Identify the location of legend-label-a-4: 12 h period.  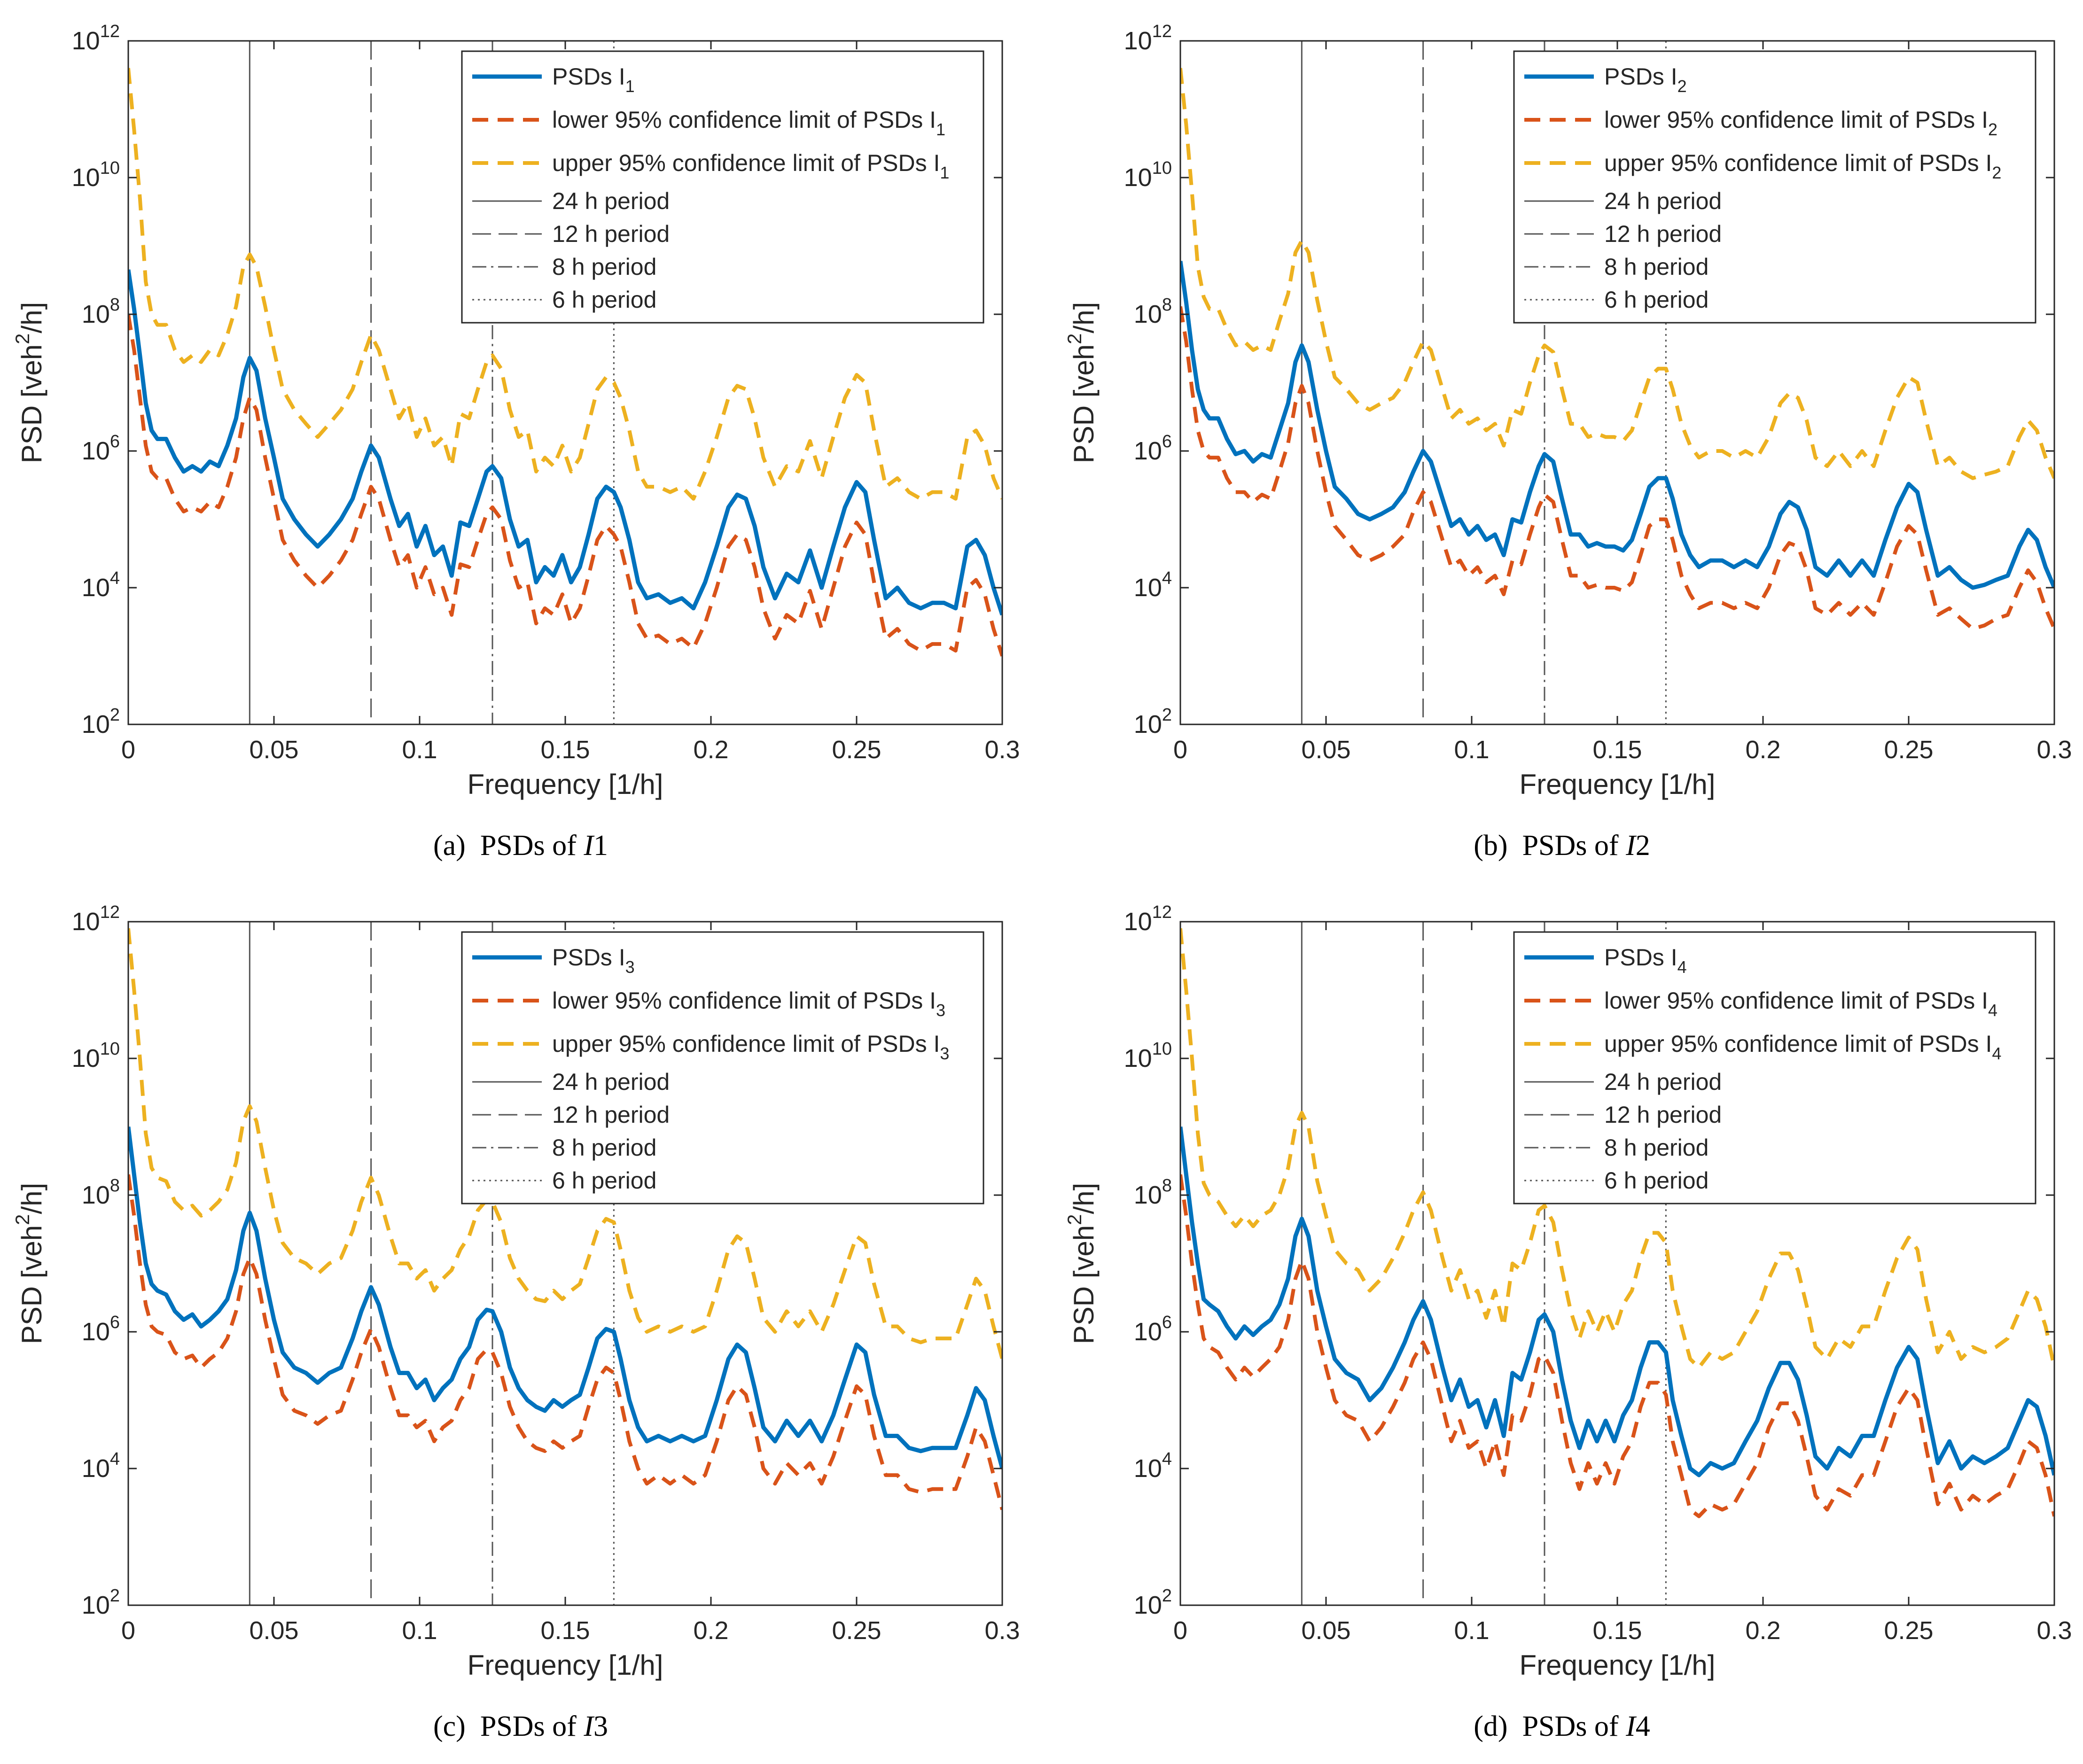
(611, 234).